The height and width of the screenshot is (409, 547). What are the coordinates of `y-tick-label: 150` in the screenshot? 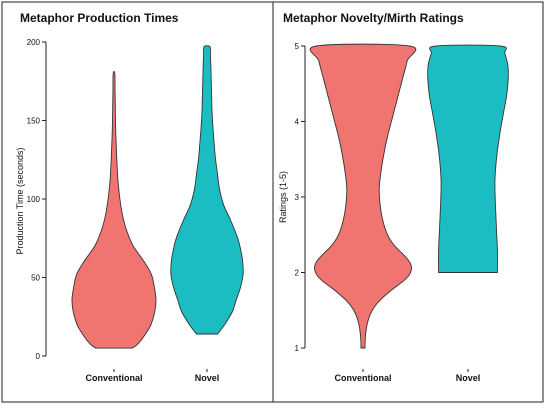 It's located at (34, 121).